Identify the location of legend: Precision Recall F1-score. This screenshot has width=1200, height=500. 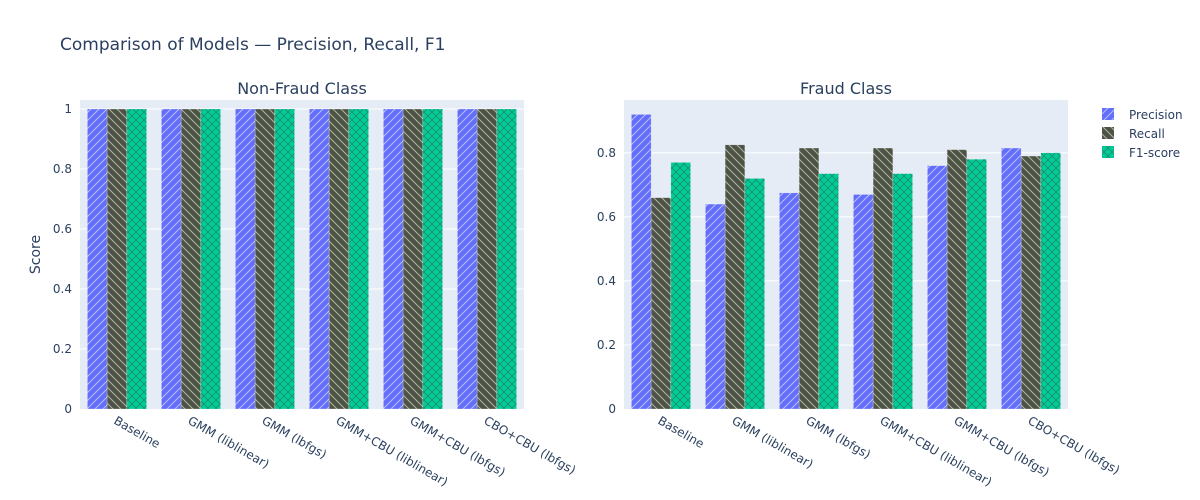
(1142, 134).